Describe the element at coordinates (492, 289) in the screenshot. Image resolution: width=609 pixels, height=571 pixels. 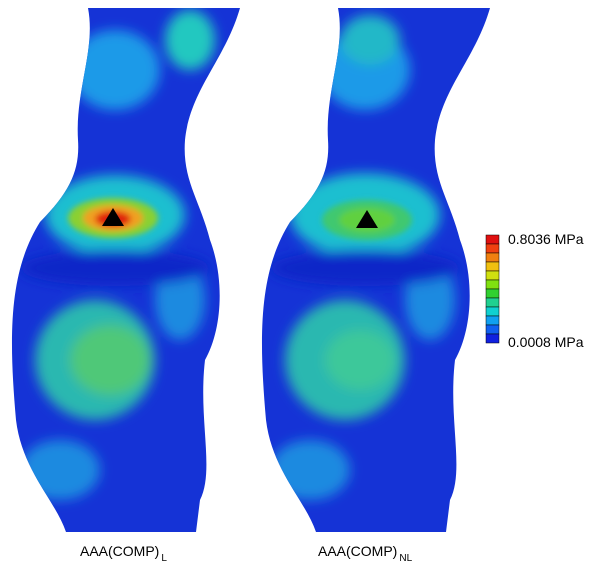
I see `colorbar` at that location.